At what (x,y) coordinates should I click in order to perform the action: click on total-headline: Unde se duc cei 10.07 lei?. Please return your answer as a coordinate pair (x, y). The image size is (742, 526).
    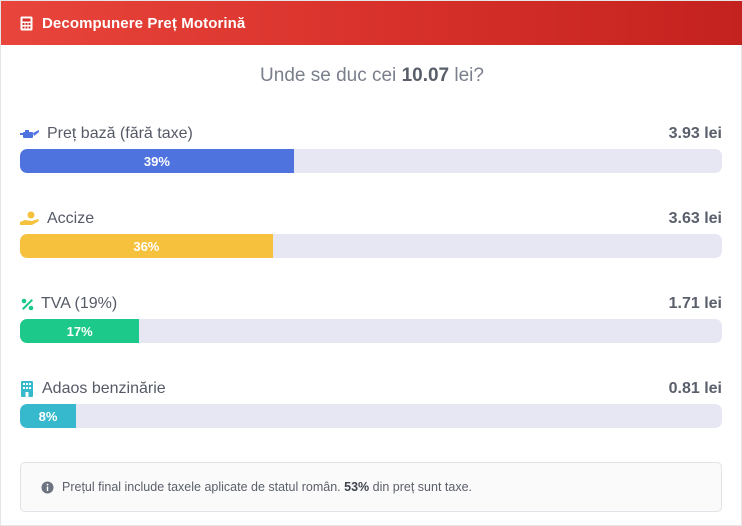
    Looking at the image, I should click on (371, 76).